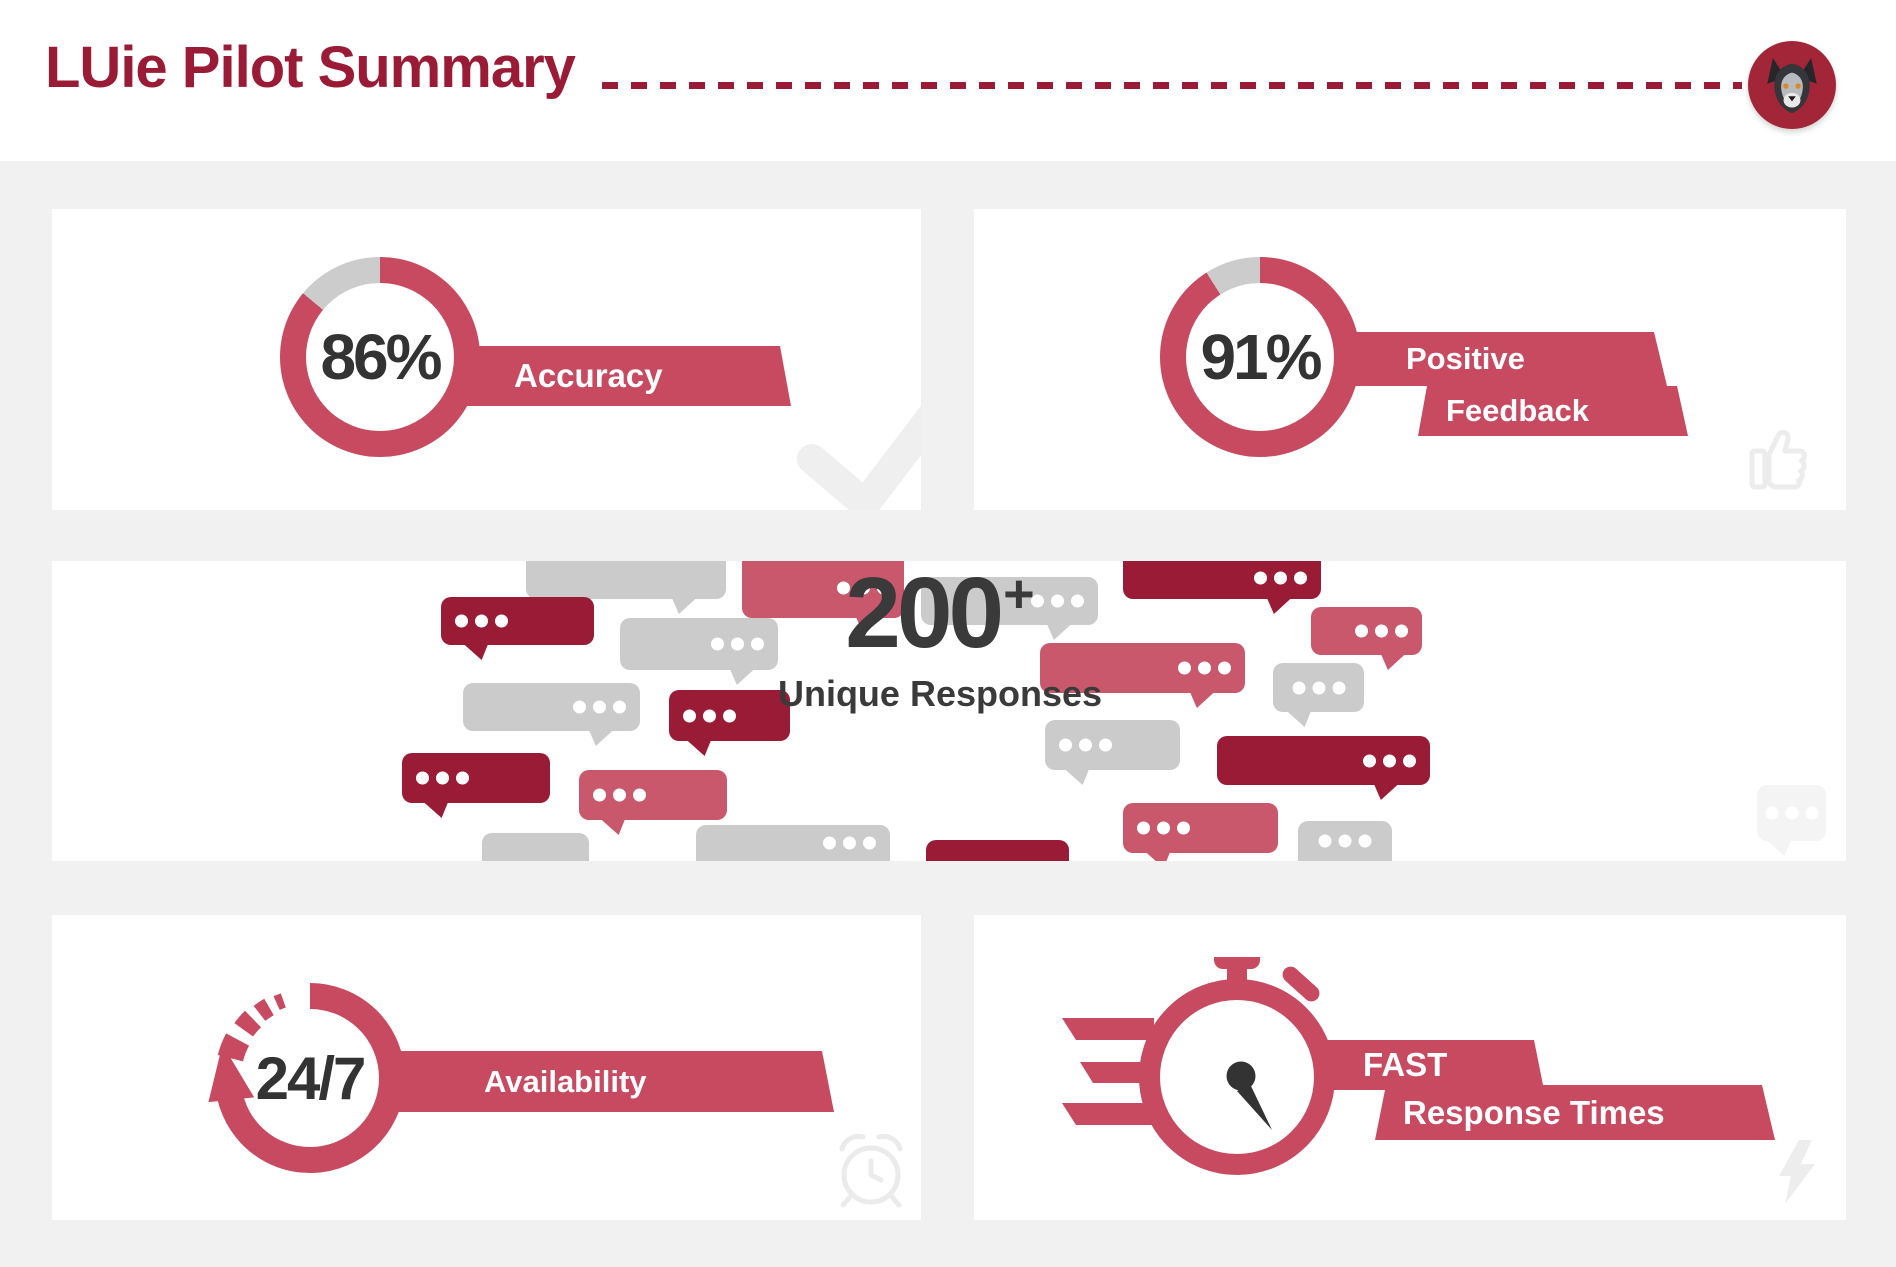 The width and height of the screenshot is (1896, 1267). I want to click on page-title: LUie Pilot Summary, so click(310, 67).